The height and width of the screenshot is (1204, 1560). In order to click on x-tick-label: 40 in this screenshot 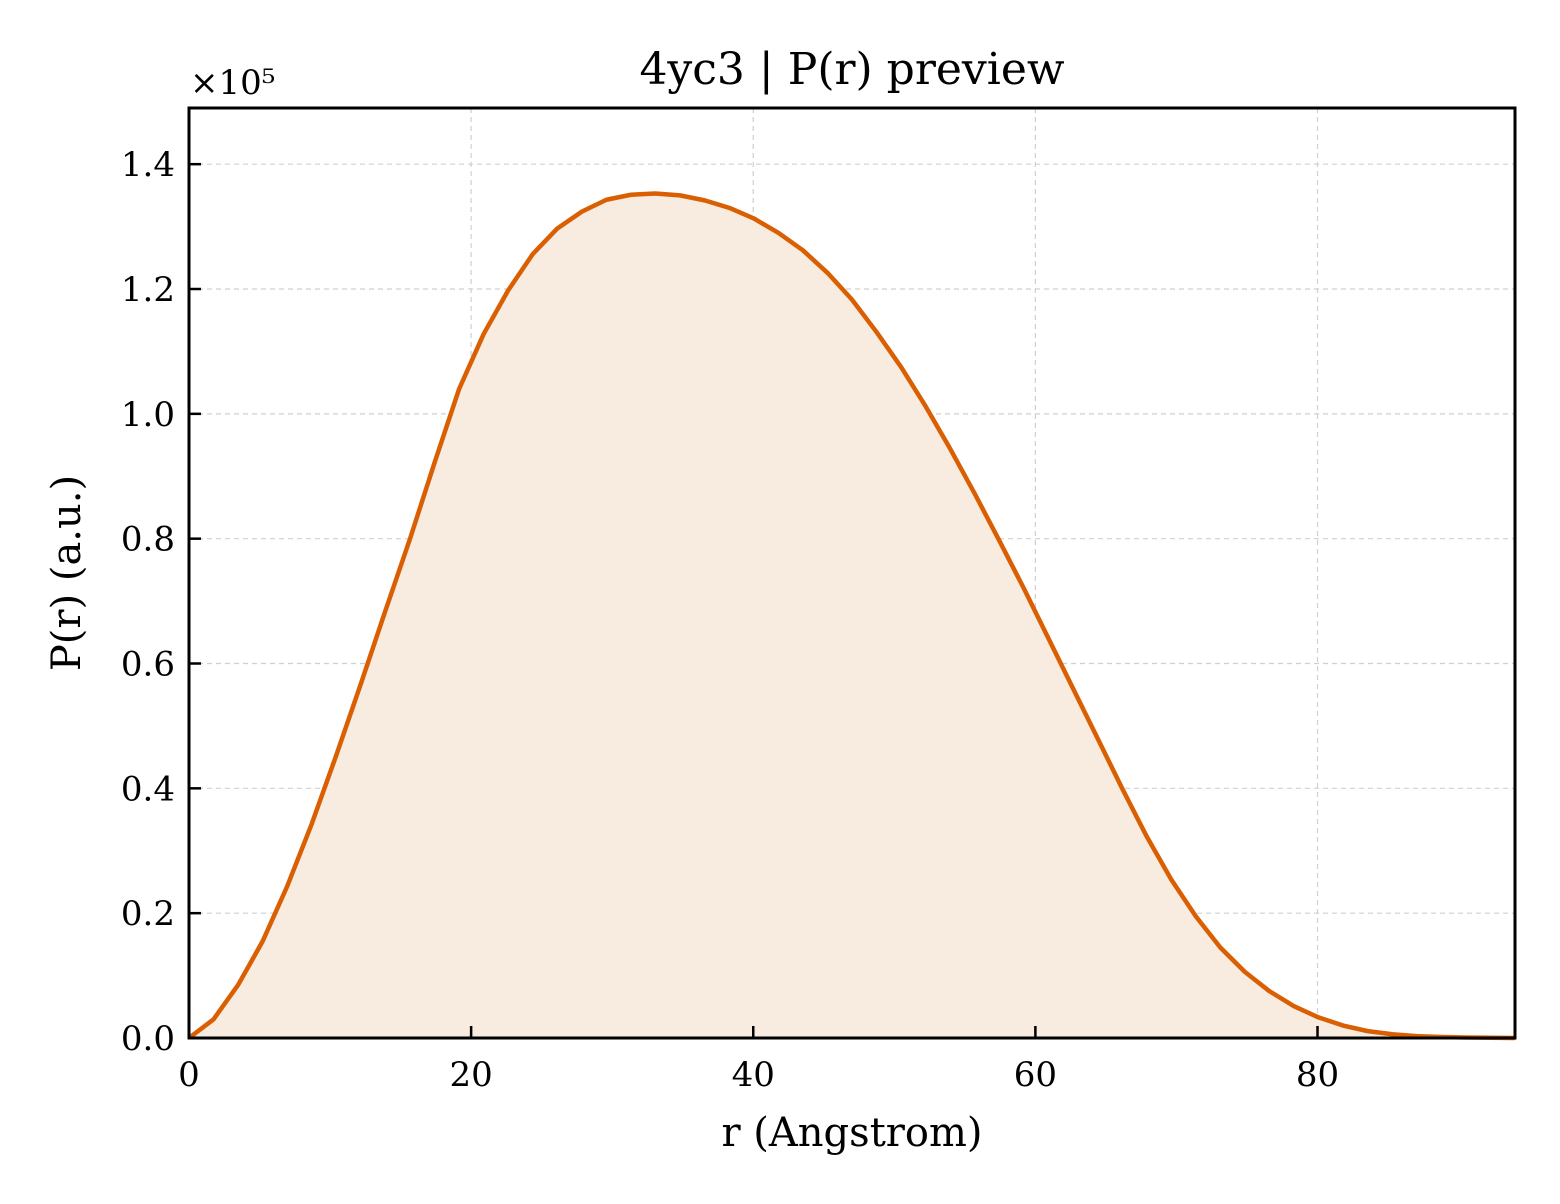, I will do `click(753, 1075)`.